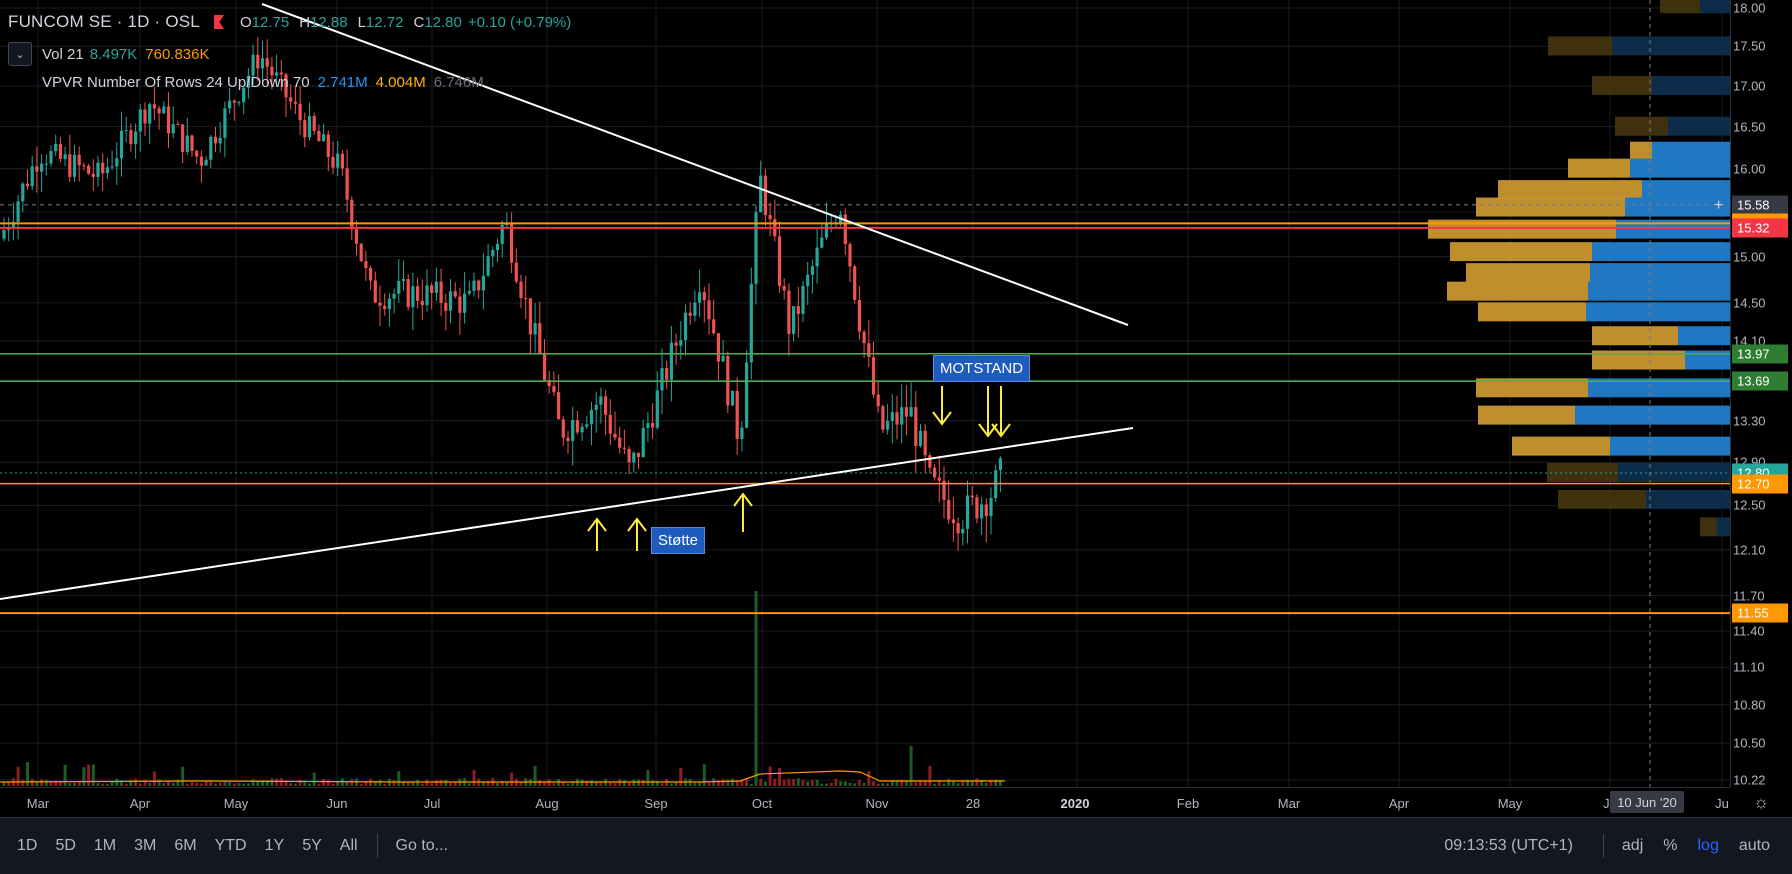 This screenshot has height=874, width=1792. What do you see at coordinates (1754, 845) in the screenshot?
I see `auto-scale-button: auto` at bounding box center [1754, 845].